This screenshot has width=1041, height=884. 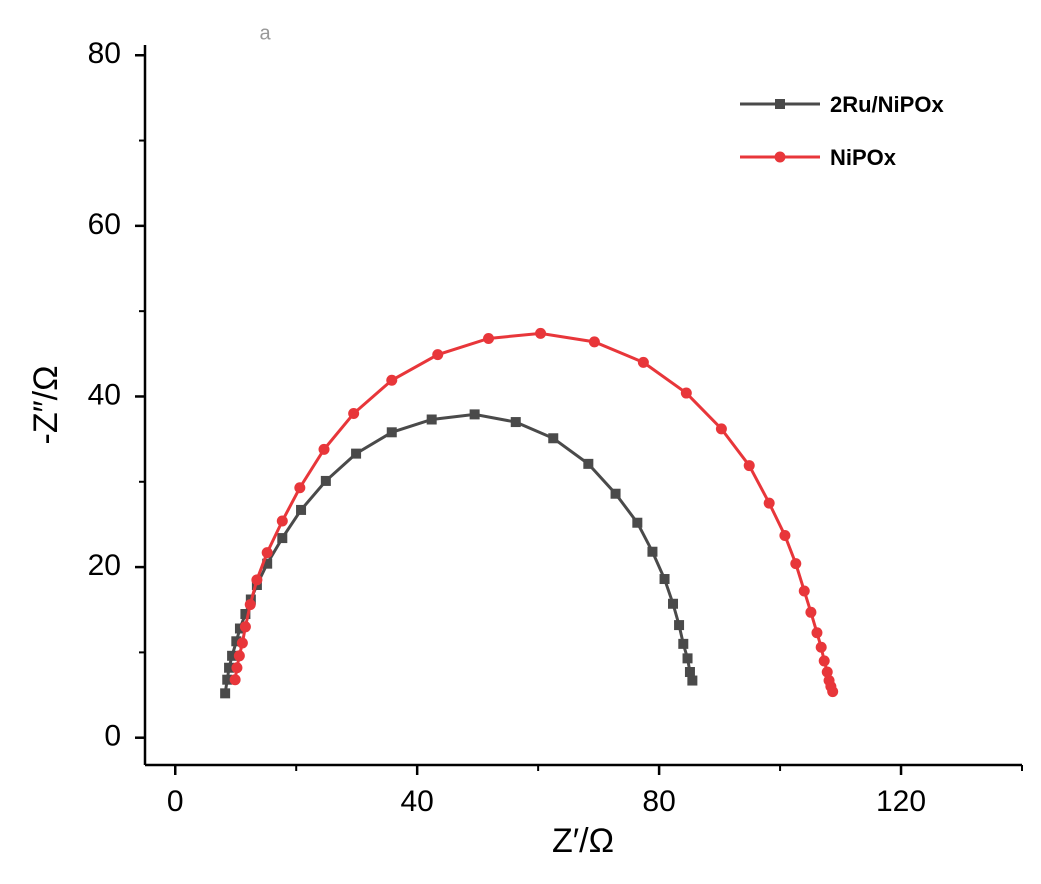 What do you see at coordinates (863, 157) in the screenshot?
I see `legend-label: NiPOx` at bounding box center [863, 157].